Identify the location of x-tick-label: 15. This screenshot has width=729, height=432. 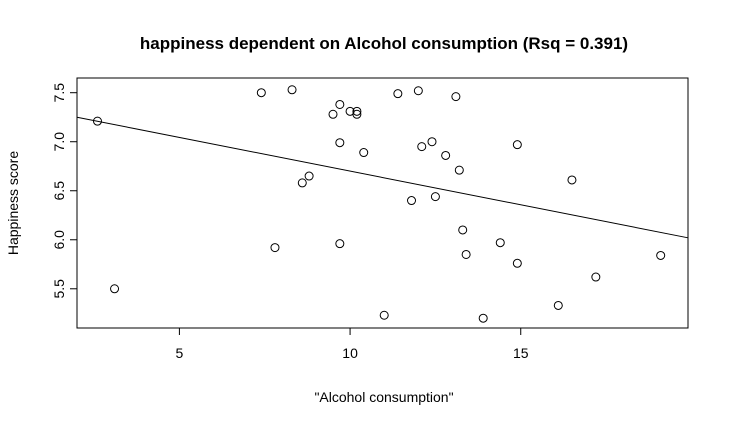
(521, 353).